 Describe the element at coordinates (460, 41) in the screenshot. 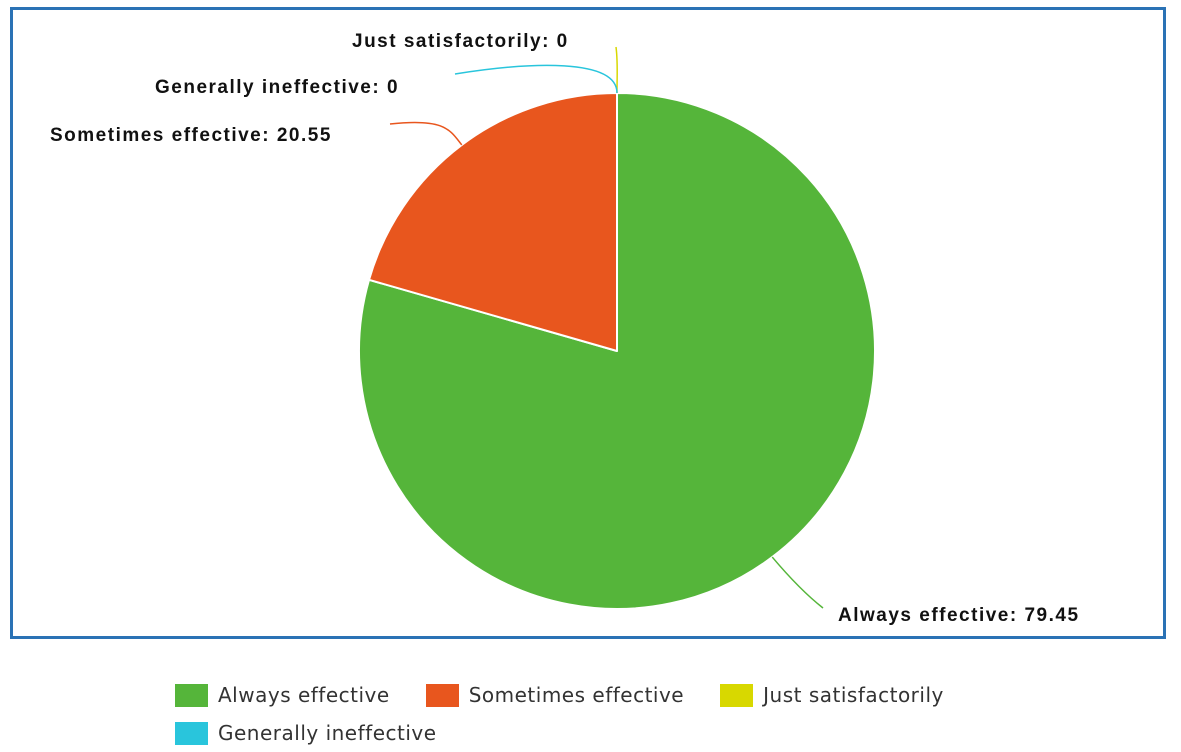

I see `data-label: Just satisfactorily: 0` at that location.